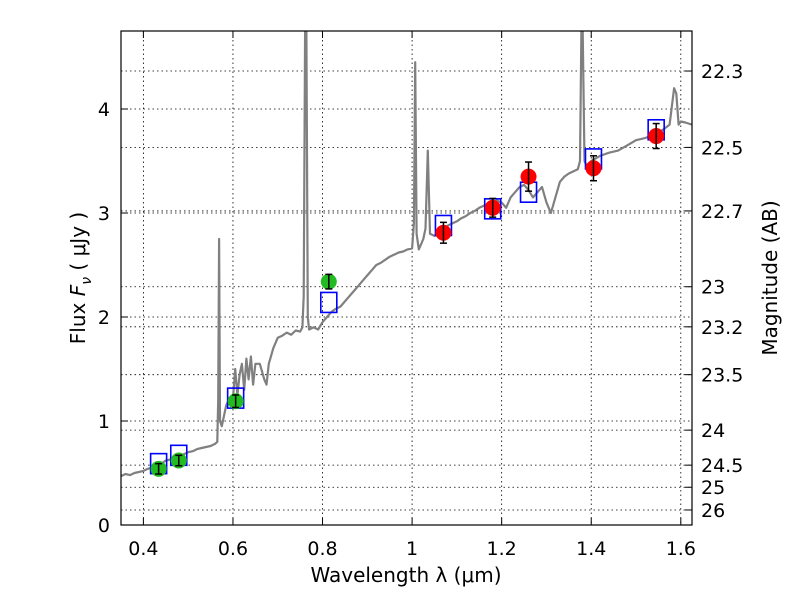 The image size is (800, 600). I want to click on x-tick-label: 0.4, so click(143, 549).